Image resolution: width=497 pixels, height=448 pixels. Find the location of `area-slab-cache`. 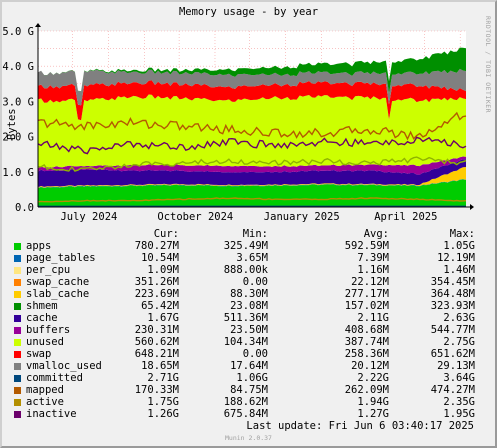

area-slab-cache is located at coordinates (252, 173).